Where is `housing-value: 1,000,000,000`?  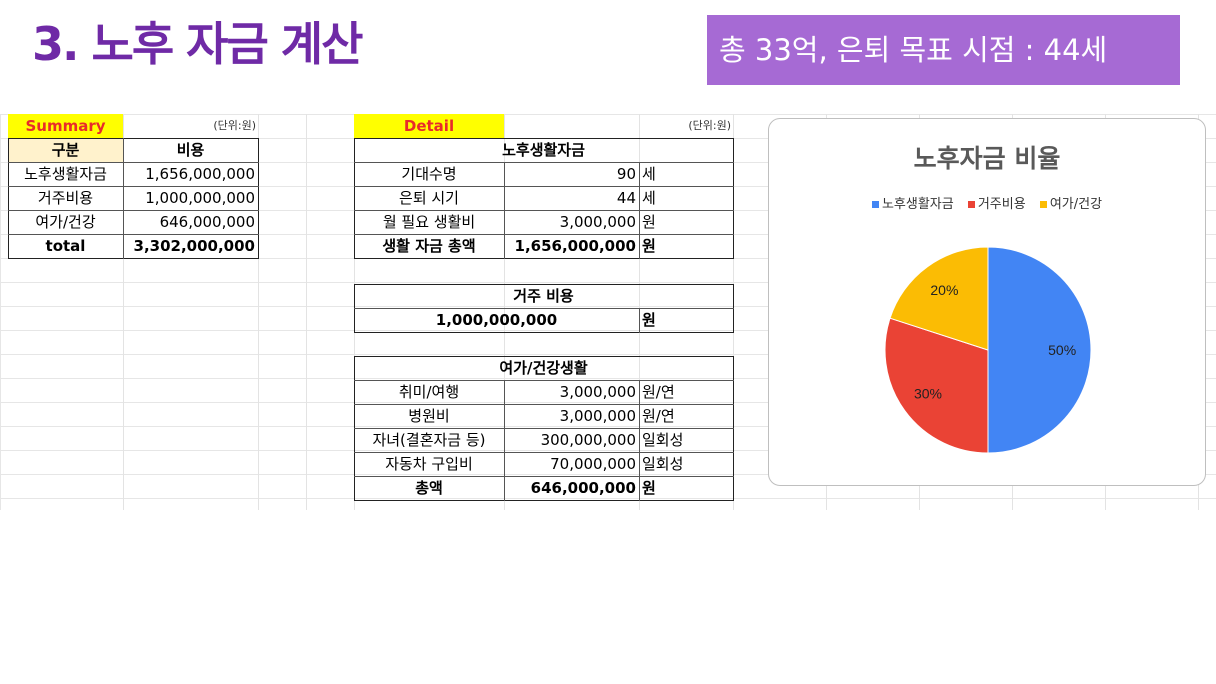
housing-value: 1,000,000,000 is located at coordinates (496, 320).